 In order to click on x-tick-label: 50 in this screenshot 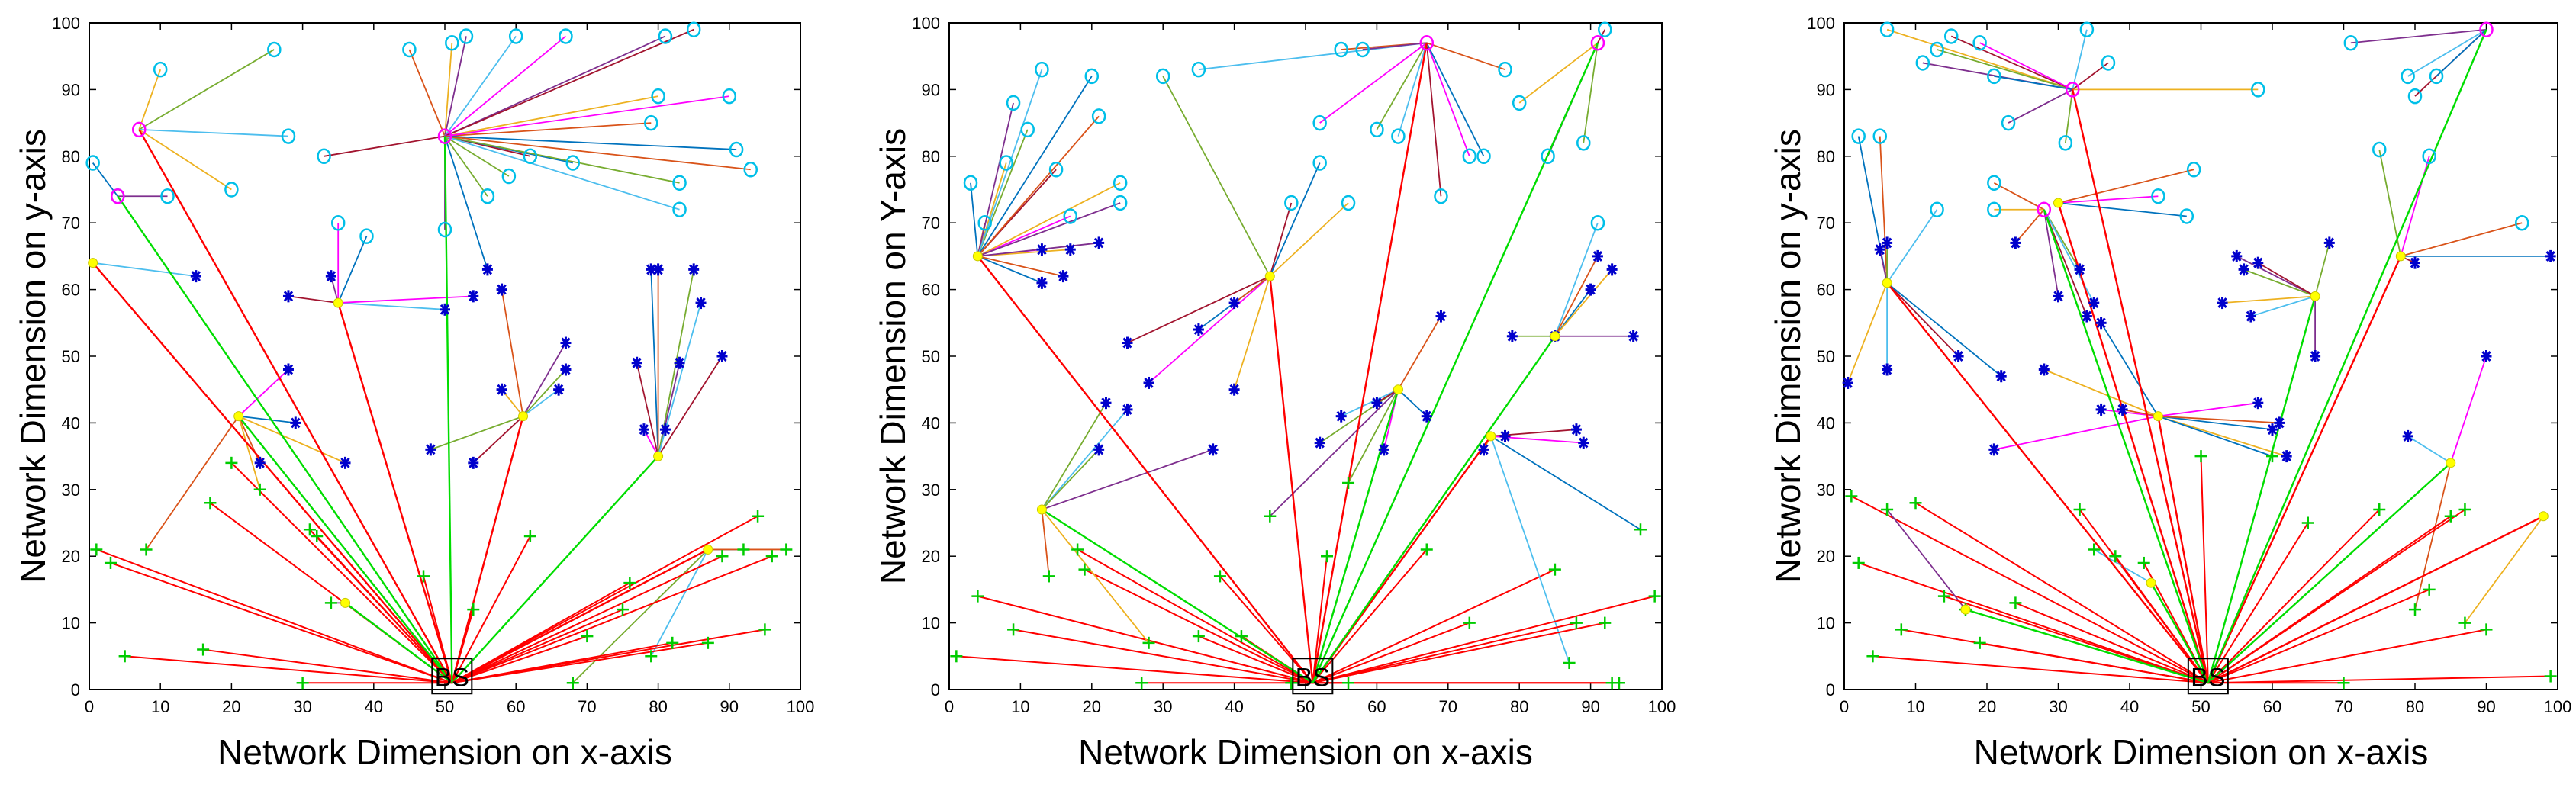, I will do `click(1305, 706)`.